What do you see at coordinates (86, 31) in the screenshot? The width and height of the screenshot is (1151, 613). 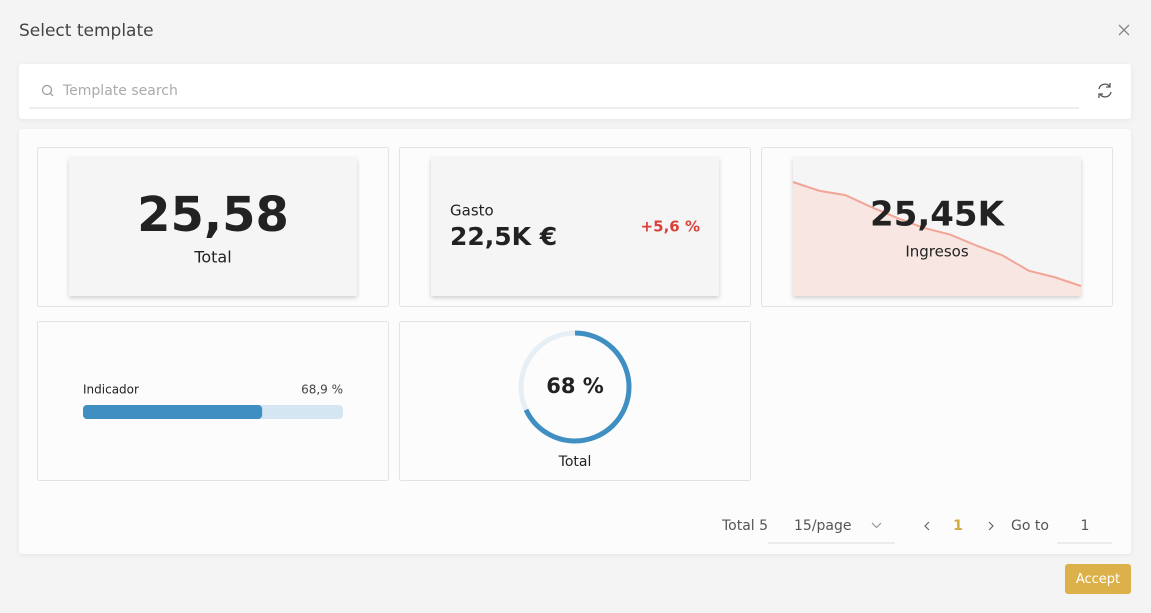 I see `dialog-title: Select template` at bounding box center [86, 31].